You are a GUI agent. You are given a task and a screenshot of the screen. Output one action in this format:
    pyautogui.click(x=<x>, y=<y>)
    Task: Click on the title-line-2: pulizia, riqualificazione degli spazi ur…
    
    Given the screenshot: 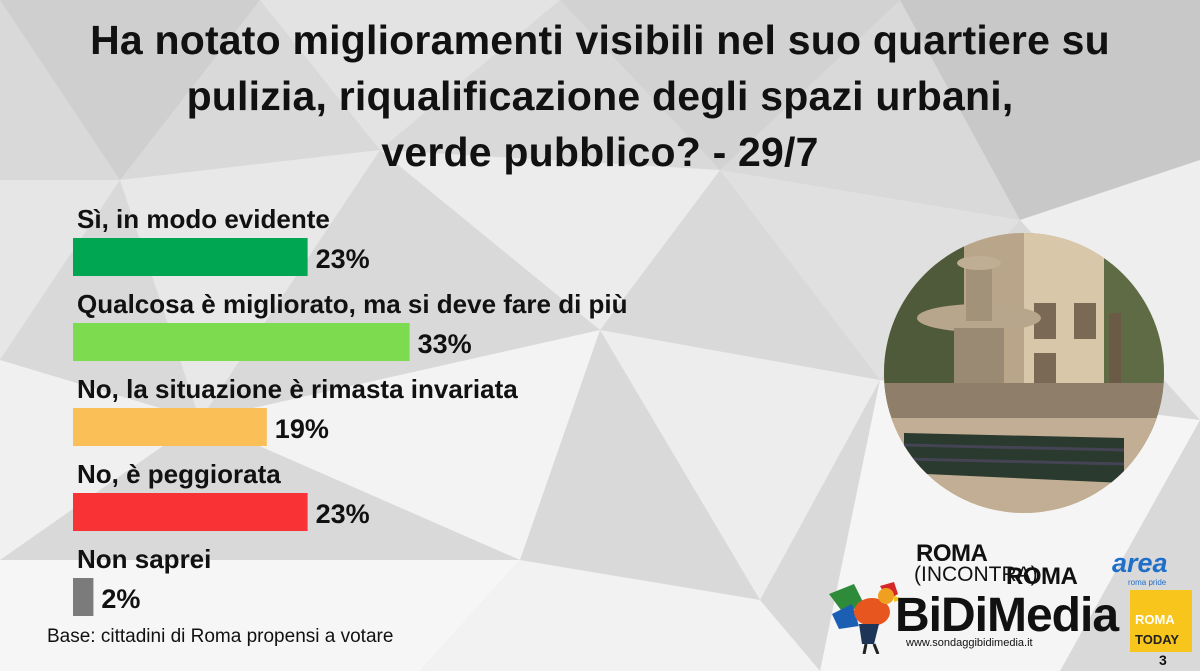 What is the action you would take?
    pyautogui.click(x=600, y=96)
    